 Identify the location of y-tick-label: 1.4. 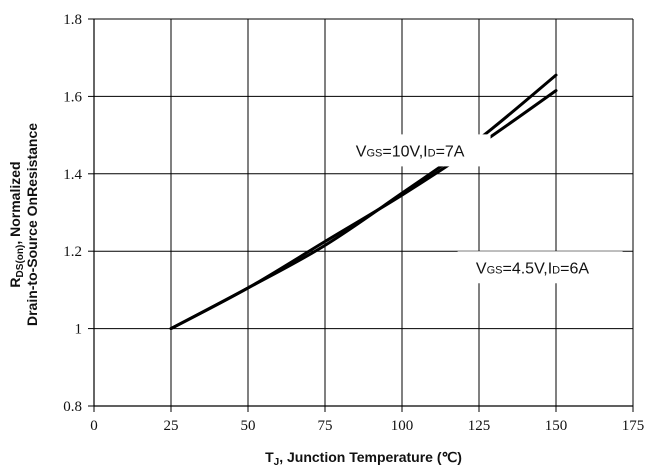
(72, 175).